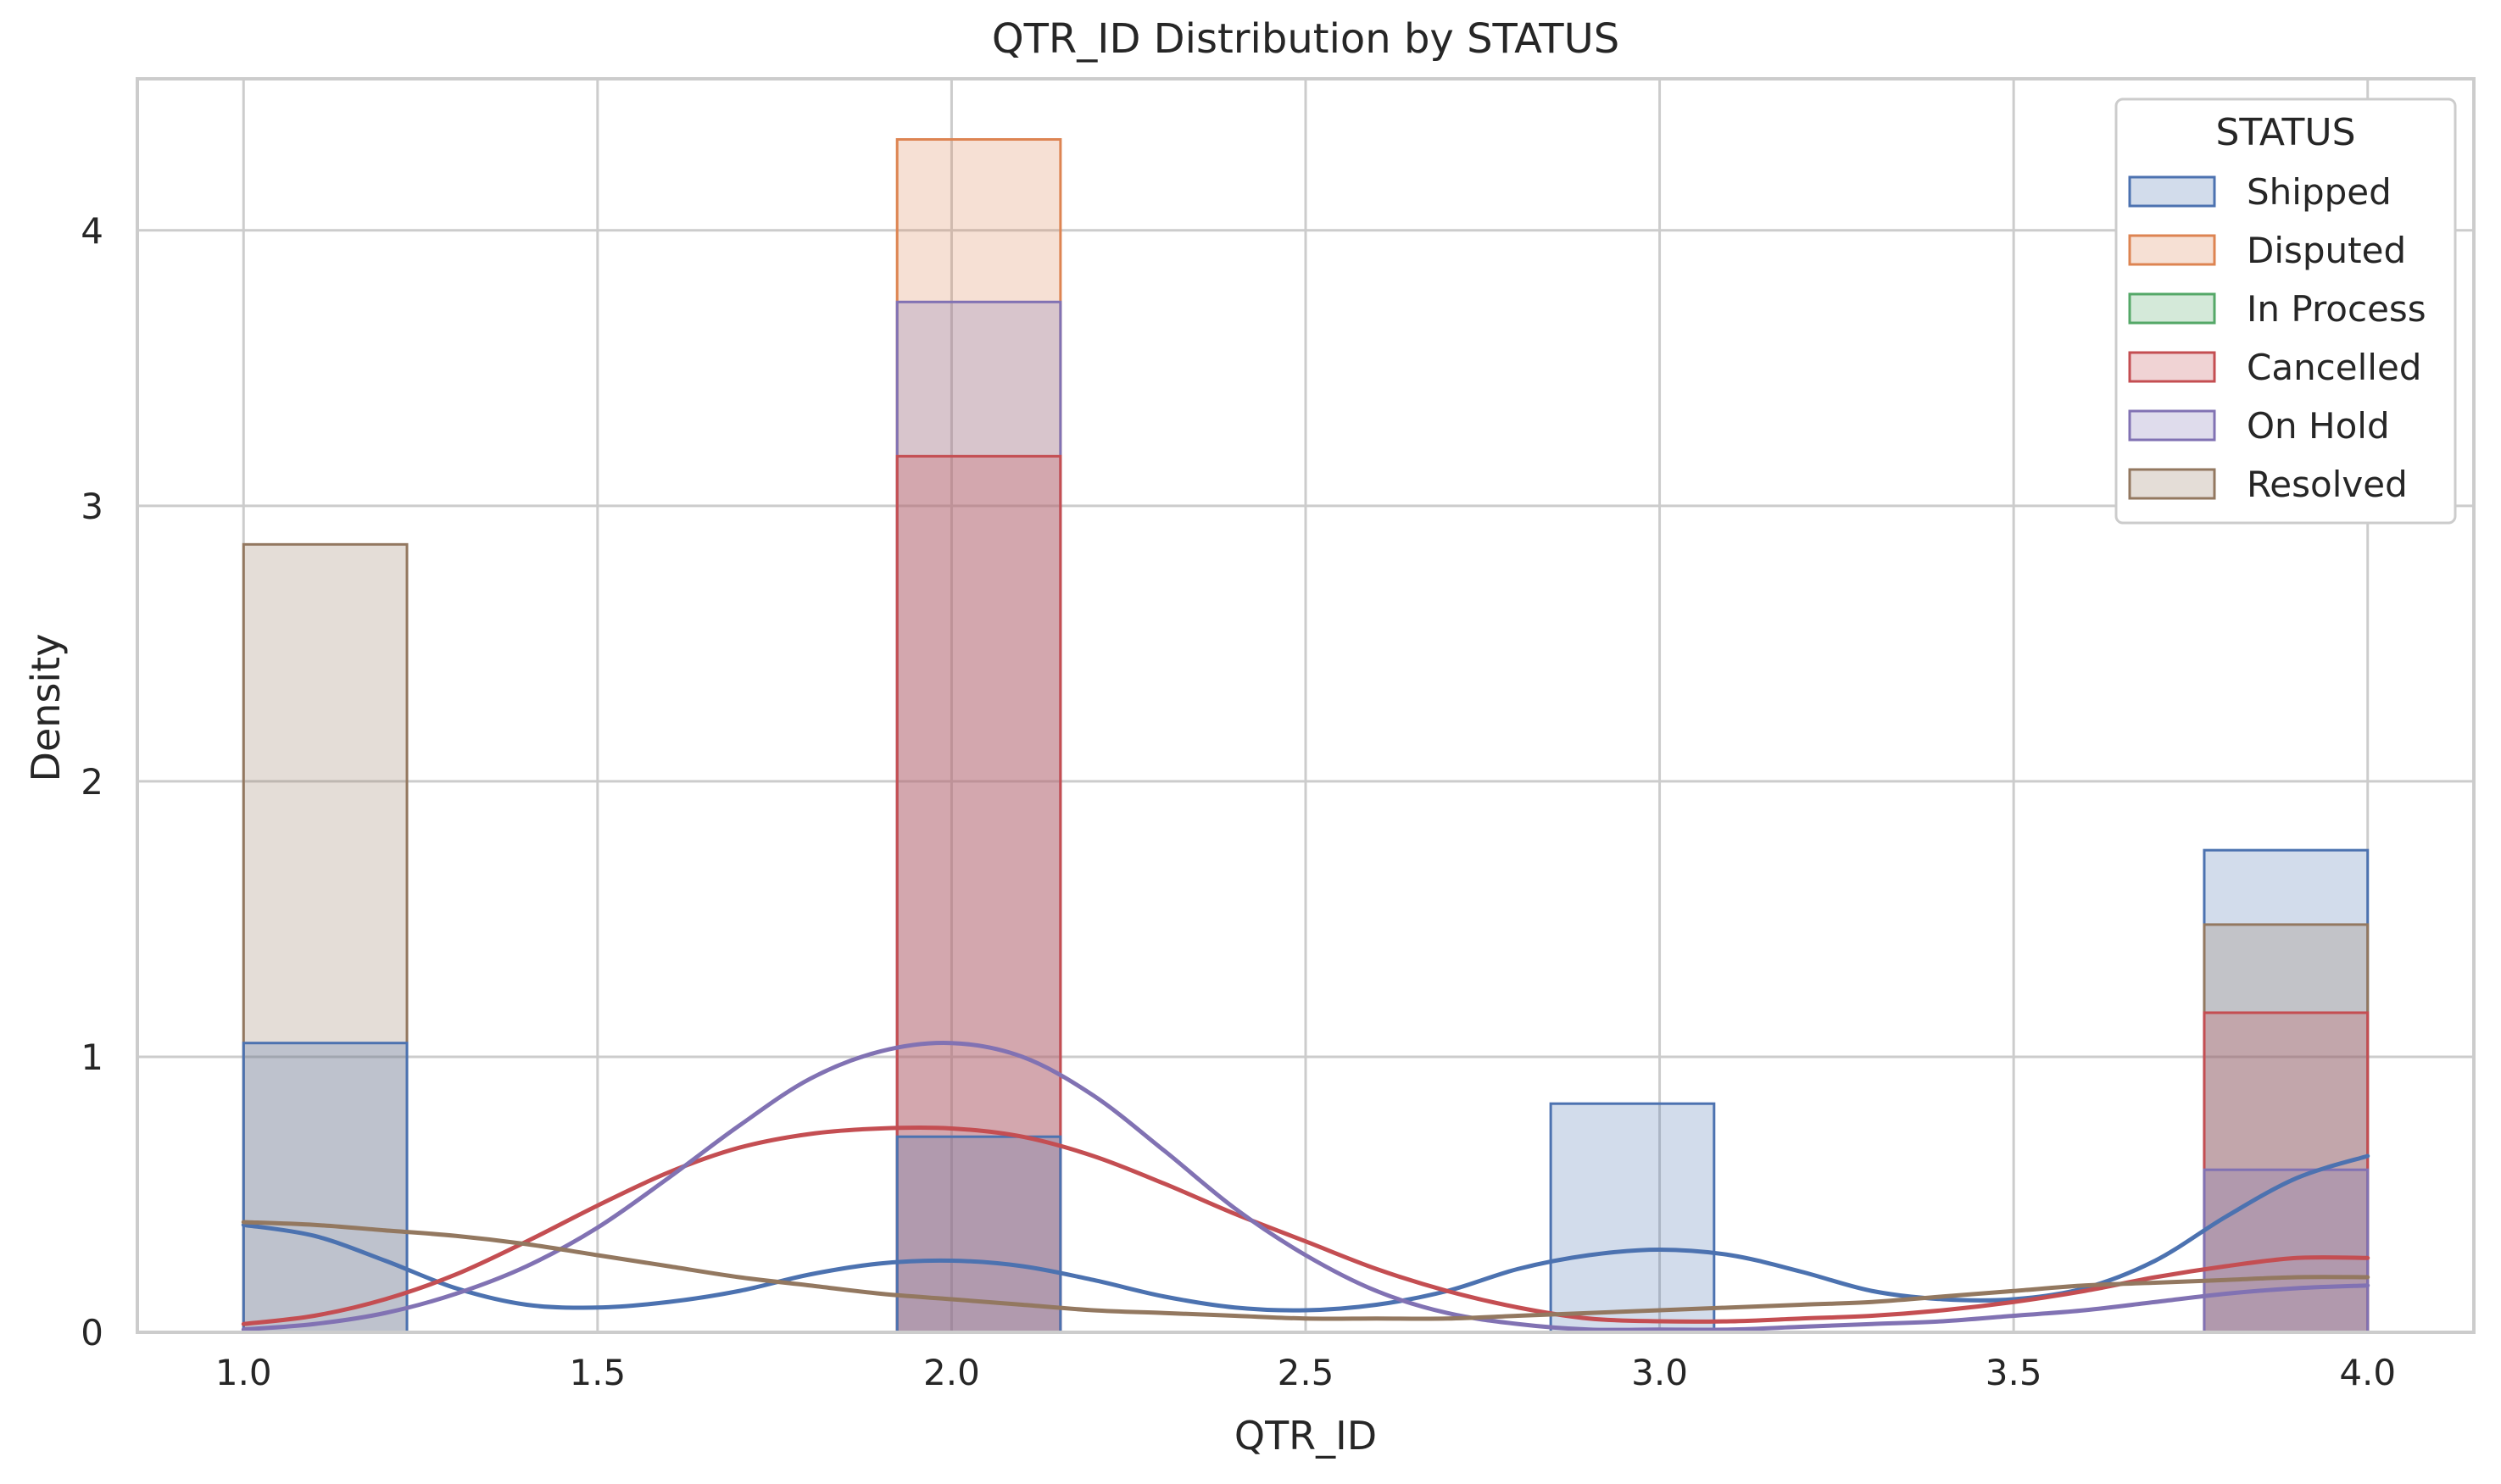 The width and height of the screenshot is (2501, 1484). I want to click on legend-label: Cancelled, so click(2334, 368).